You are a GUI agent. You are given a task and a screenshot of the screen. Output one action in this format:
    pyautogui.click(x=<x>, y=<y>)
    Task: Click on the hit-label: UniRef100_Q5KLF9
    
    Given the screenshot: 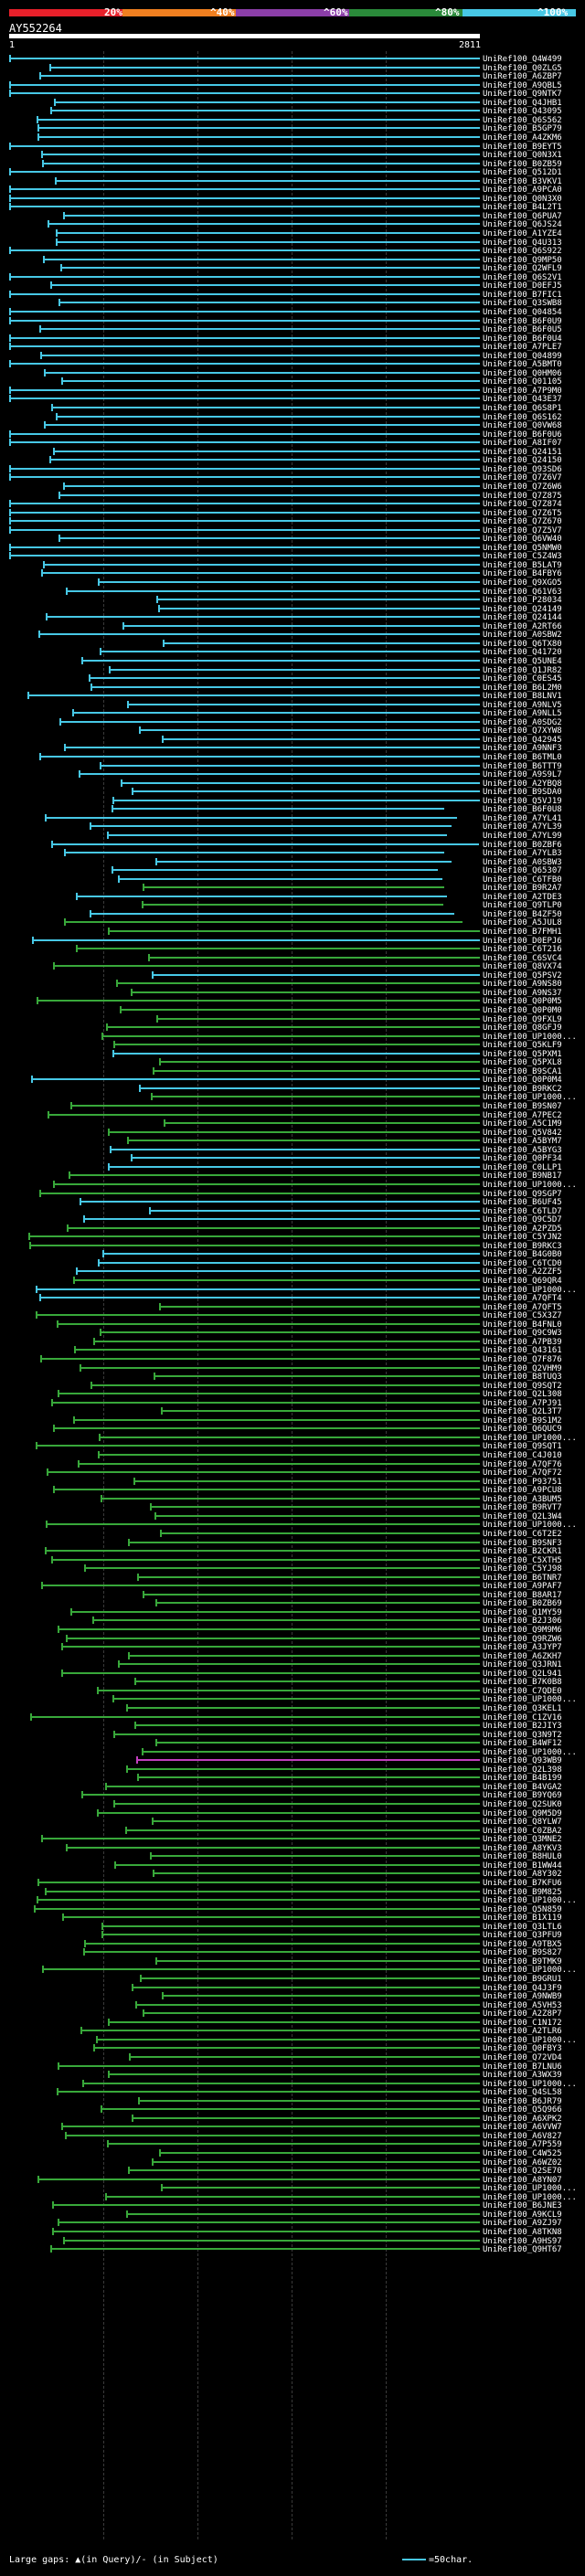 What is the action you would take?
    pyautogui.click(x=522, y=1046)
    